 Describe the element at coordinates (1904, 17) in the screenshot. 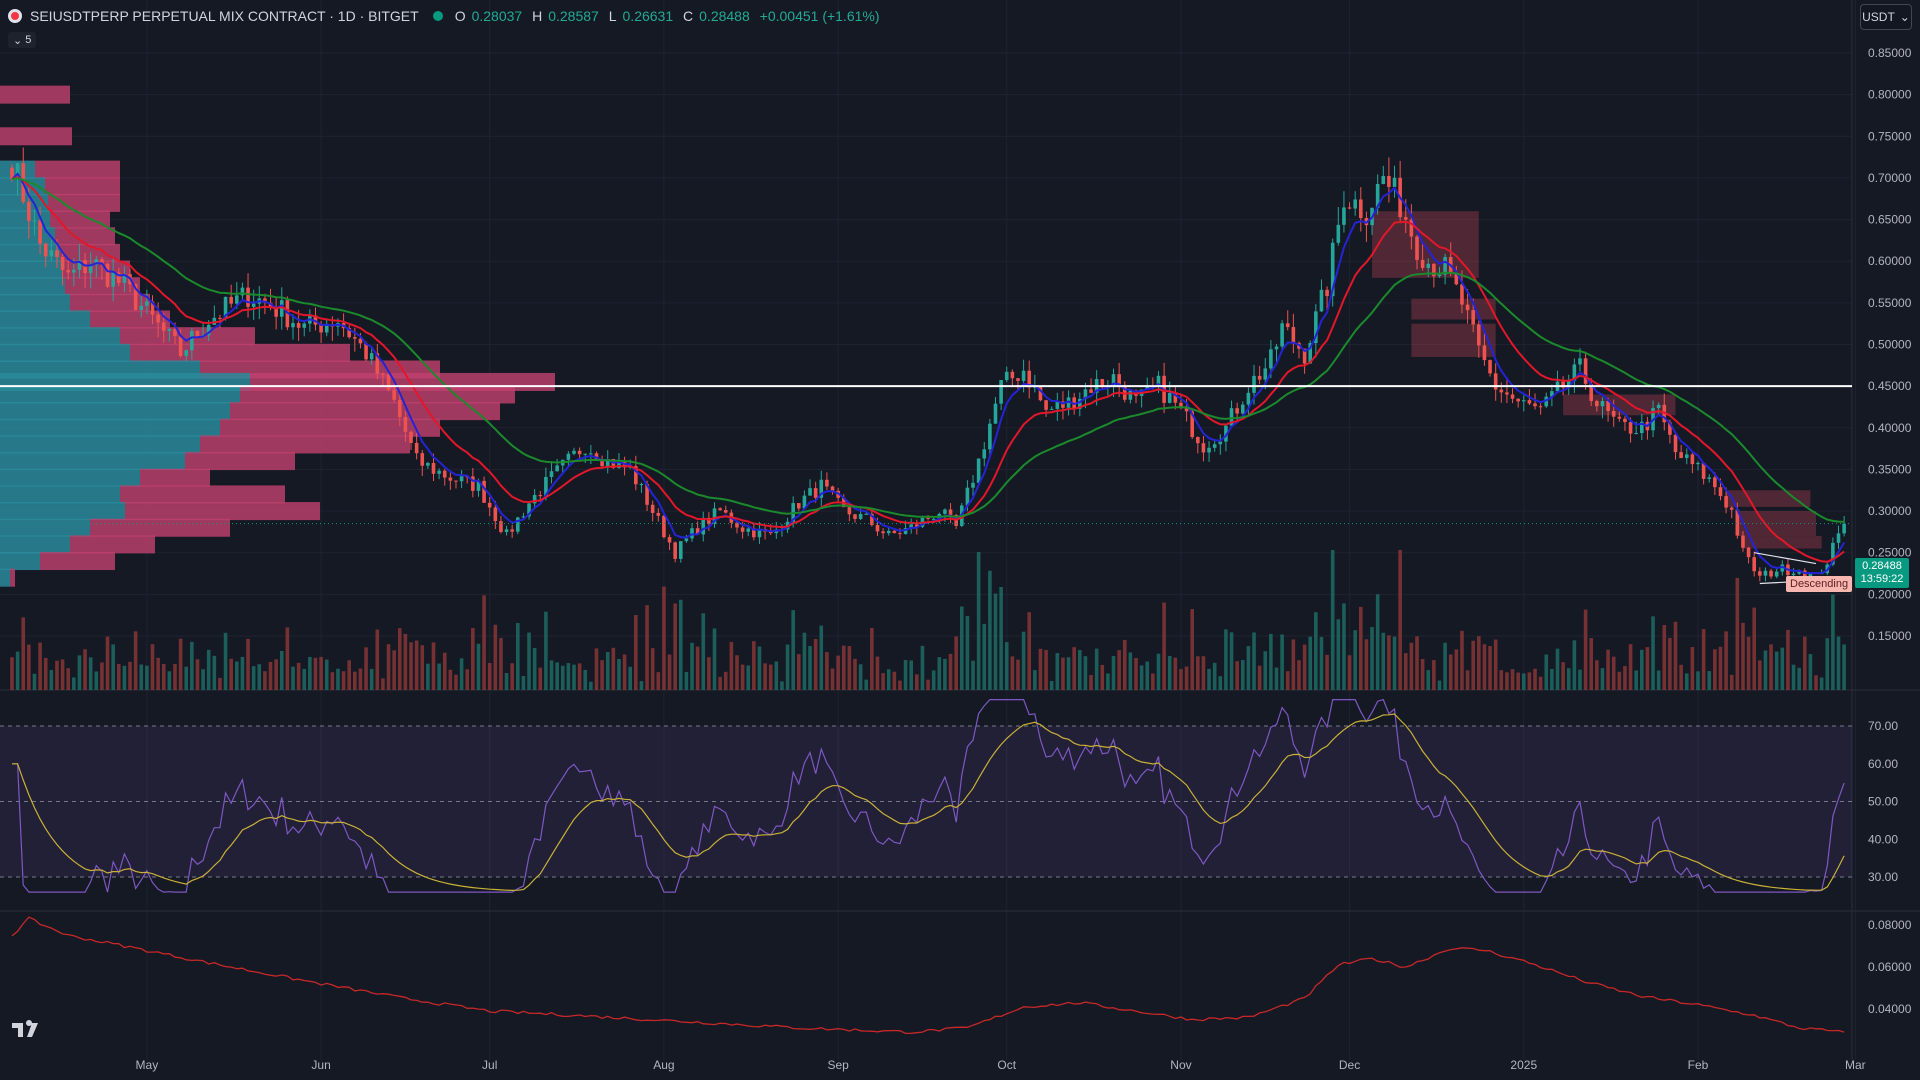

I see `chevron-down-icon: ⌄` at that location.